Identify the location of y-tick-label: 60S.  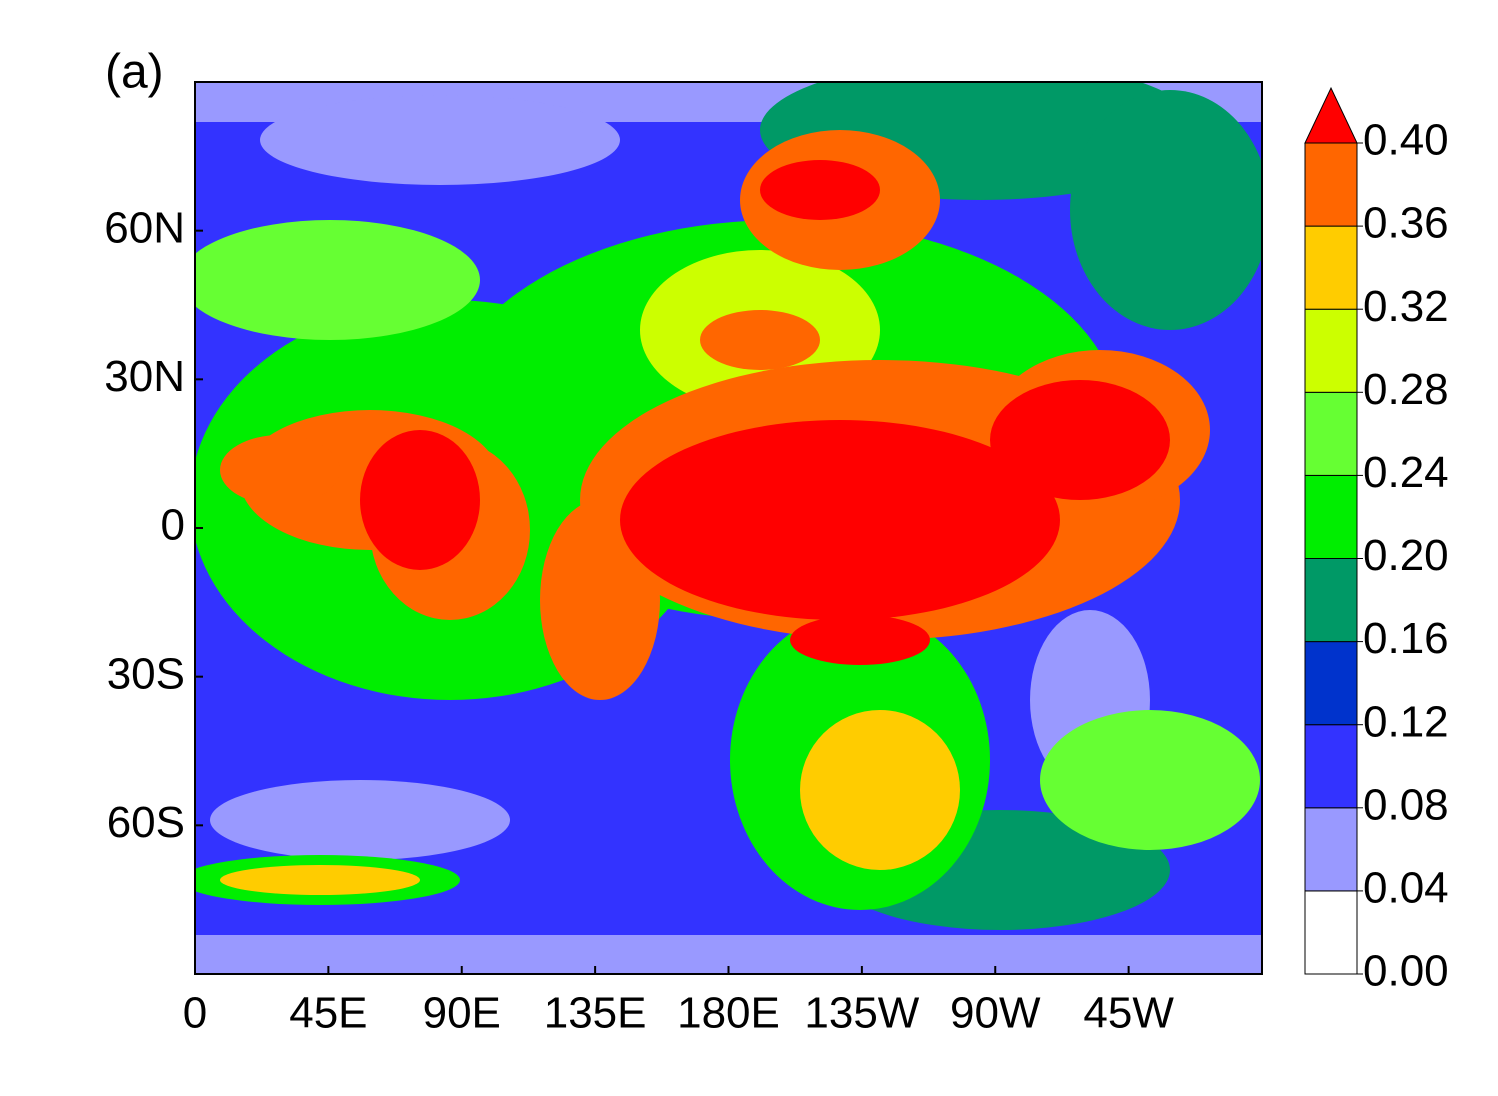
(146, 822).